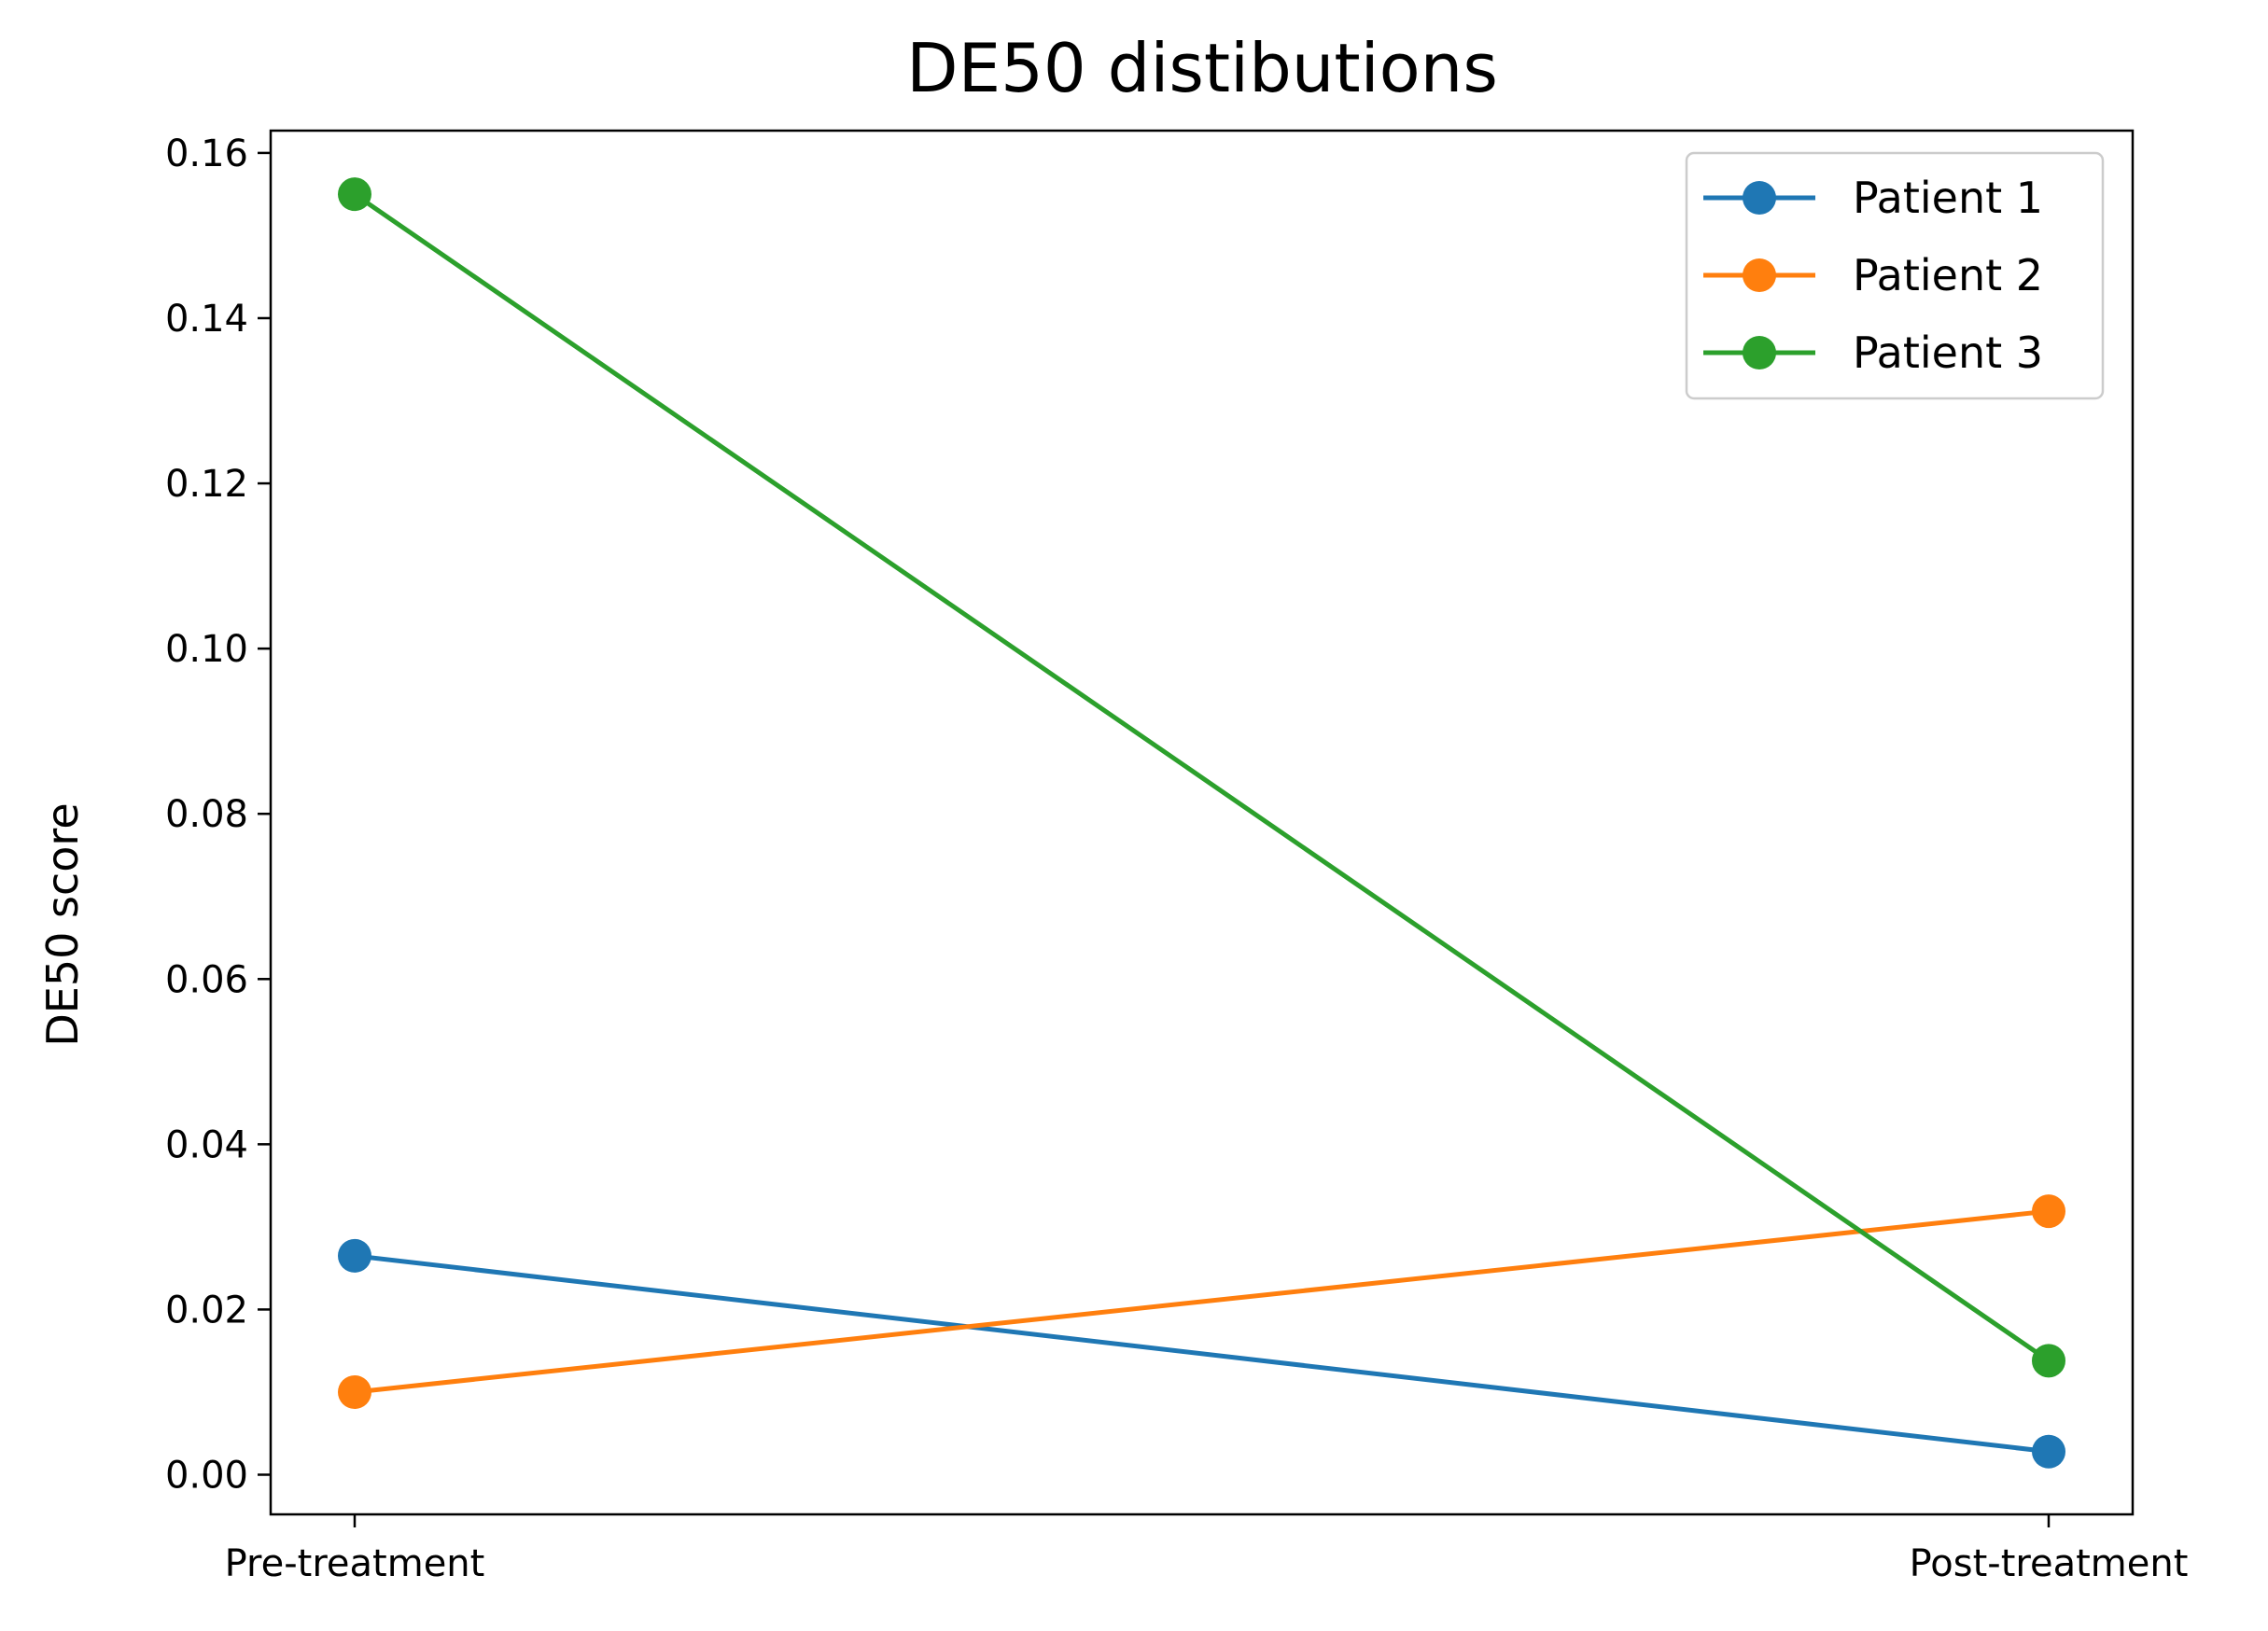 This screenshot has width=2268, height=1631. Describe the element at coordinates (206, 649) in the screenshot. I see `y-tick-label: 0.10` at that location.